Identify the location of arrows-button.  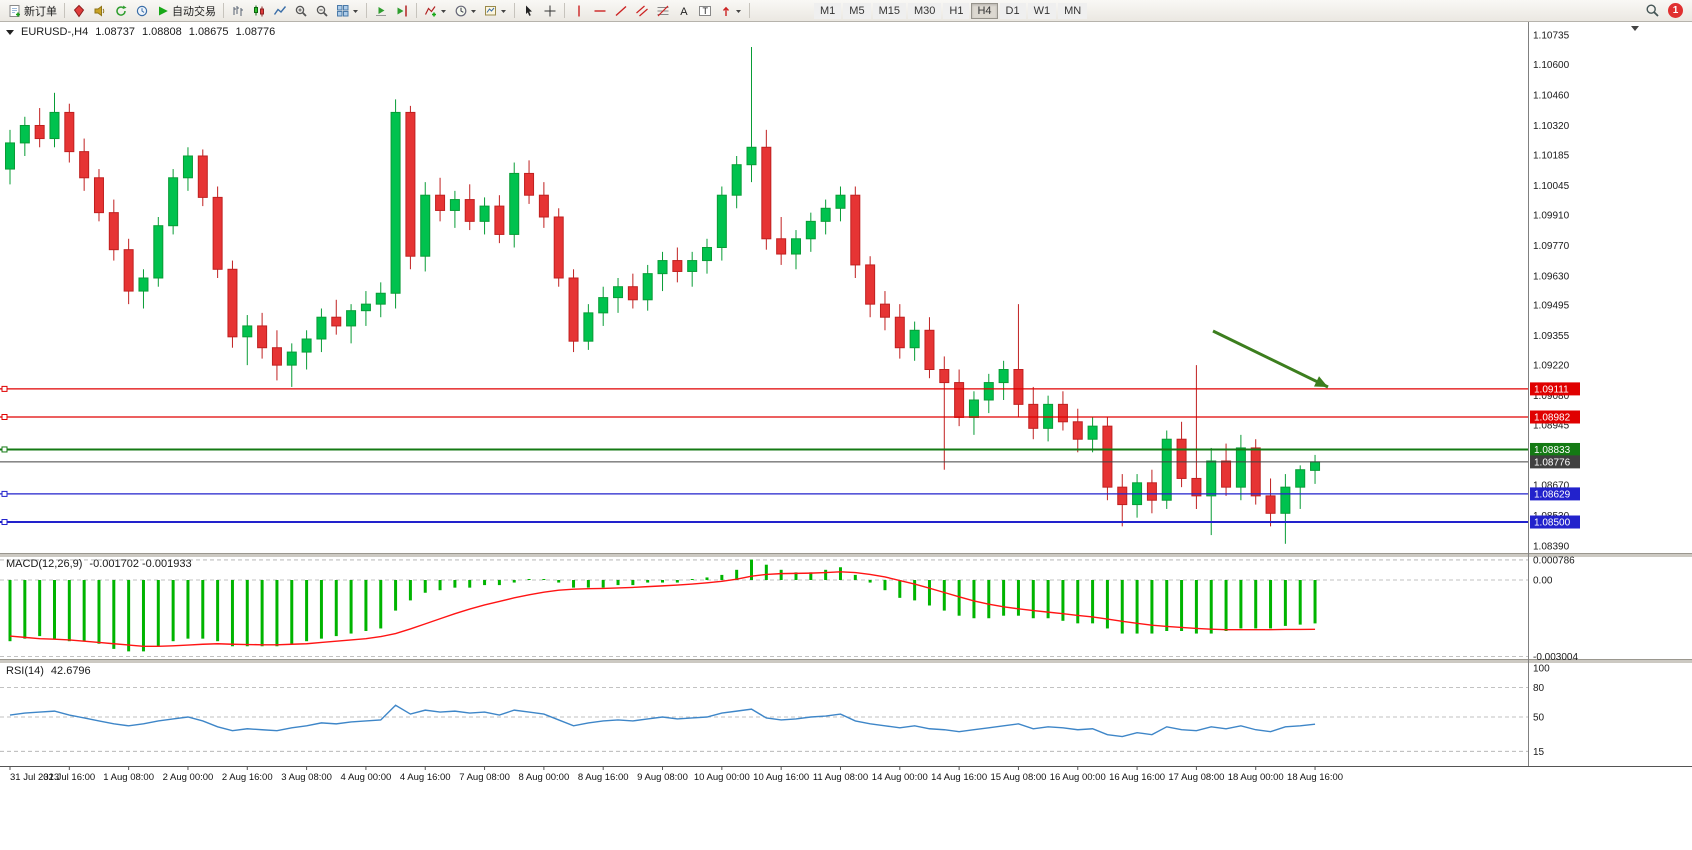
(730, 10).